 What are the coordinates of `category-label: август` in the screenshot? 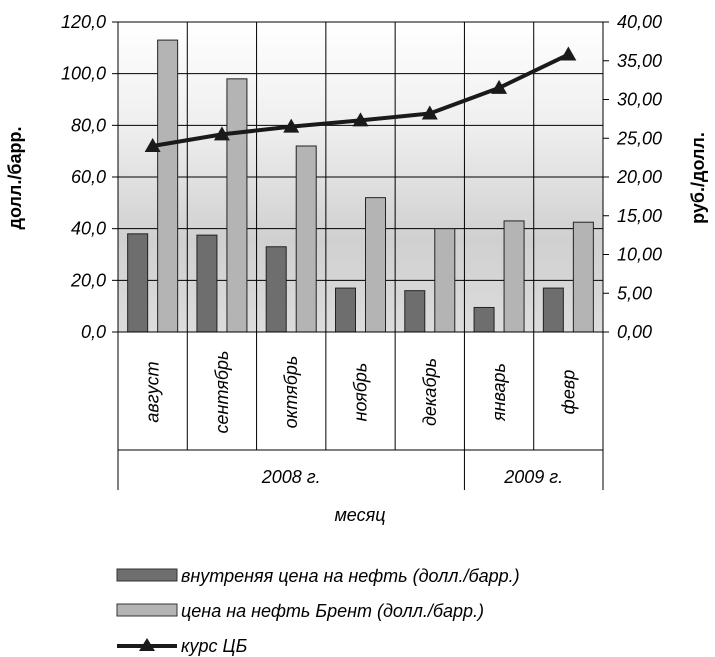 It's located at (153, 391).